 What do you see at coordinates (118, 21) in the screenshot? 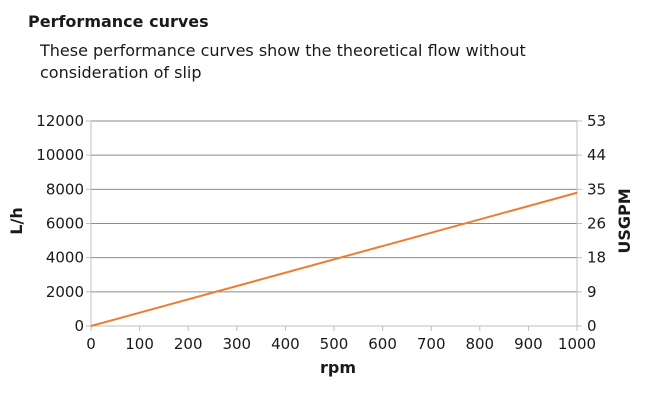
I see `chart-title: Performance curves` at bounding box center [118, 21].